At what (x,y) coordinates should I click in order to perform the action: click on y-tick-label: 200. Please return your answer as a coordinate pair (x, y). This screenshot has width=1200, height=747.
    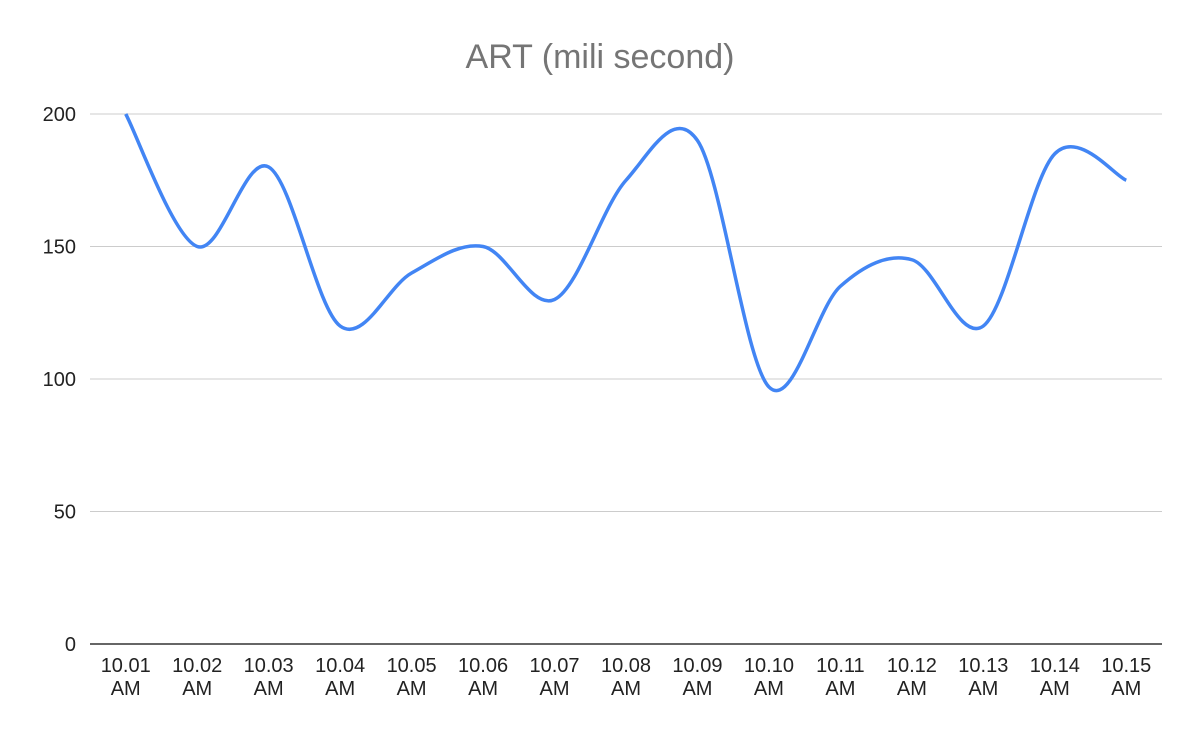
    Looking at the image, I should click on (59, 115).